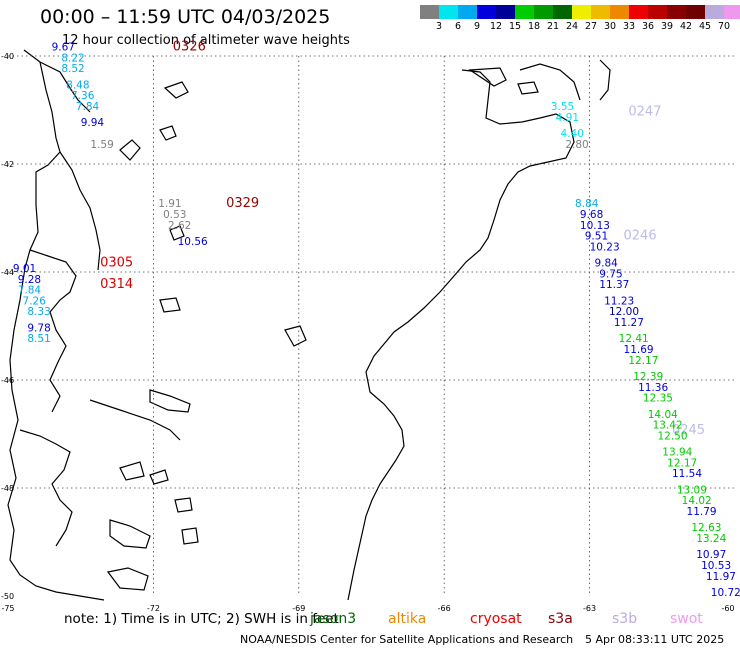 This screenshot has height=650, width=740. What do you see at coordinates (576, 145) in the screenshot?
I see `wave-height-label: 2.80` at bounding box center [576, 145].